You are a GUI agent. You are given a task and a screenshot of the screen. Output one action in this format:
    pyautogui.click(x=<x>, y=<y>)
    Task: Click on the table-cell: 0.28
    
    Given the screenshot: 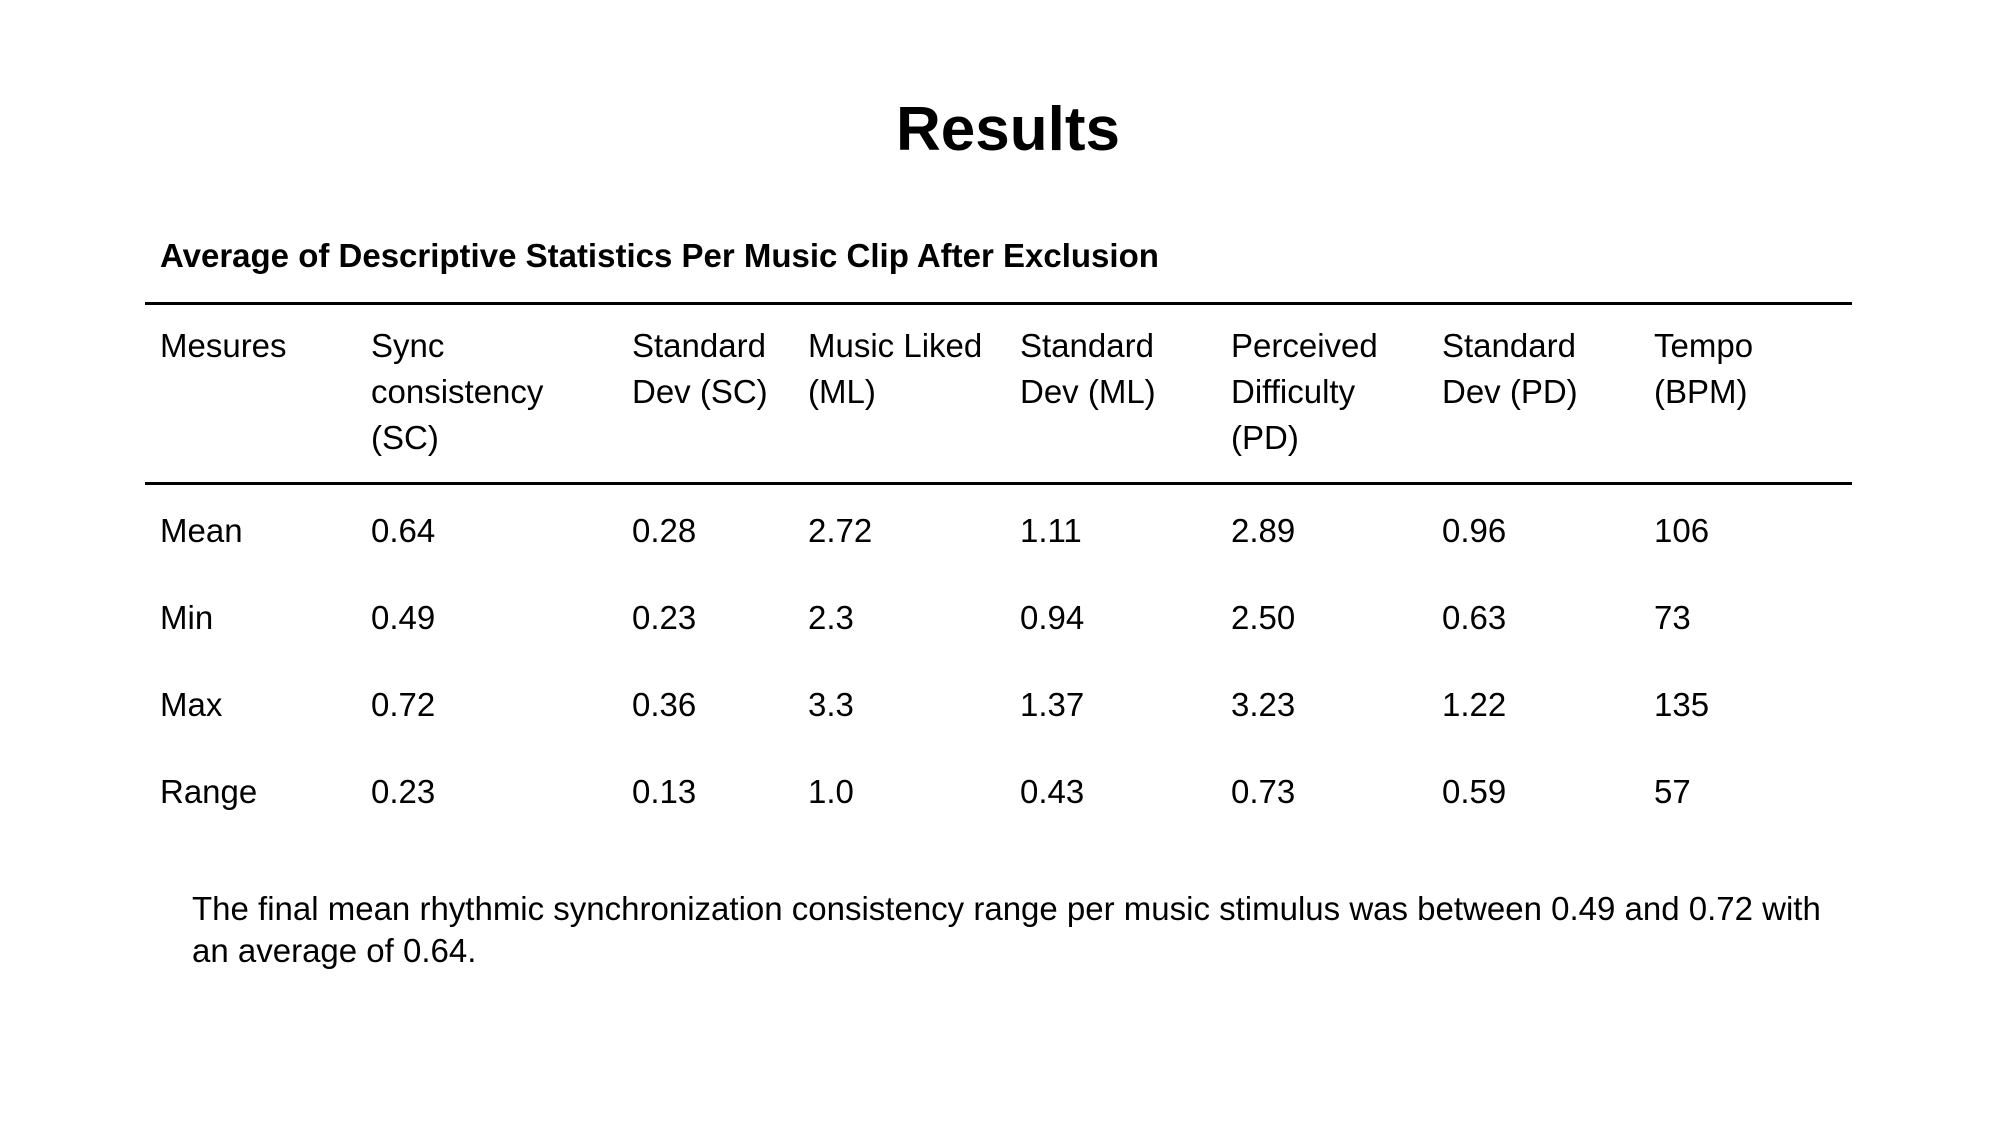 What is the action you would take?
    pyautogui.click(x=664, y=531)
    